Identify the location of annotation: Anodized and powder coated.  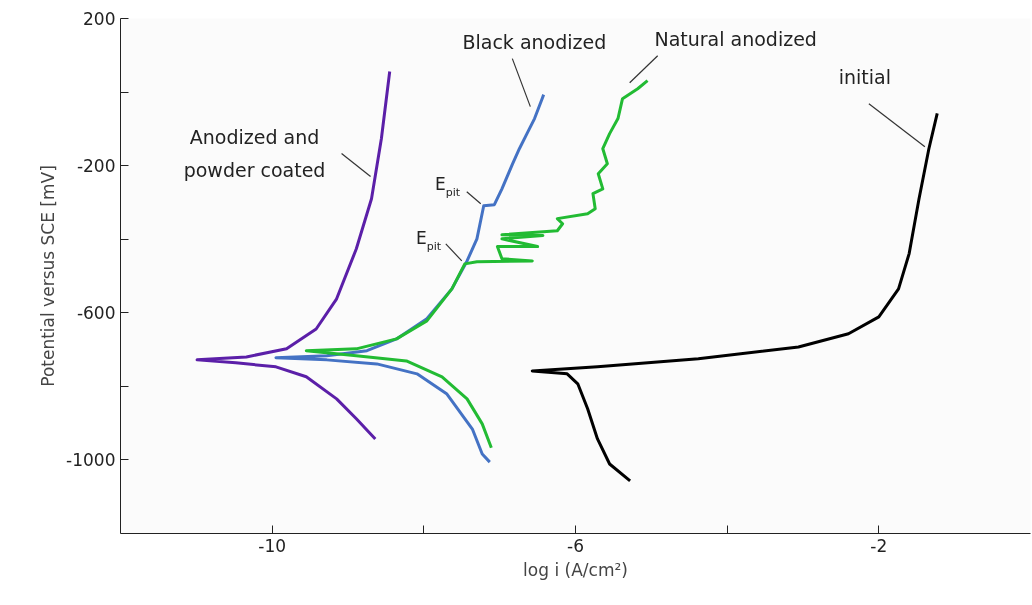
(254, 154).